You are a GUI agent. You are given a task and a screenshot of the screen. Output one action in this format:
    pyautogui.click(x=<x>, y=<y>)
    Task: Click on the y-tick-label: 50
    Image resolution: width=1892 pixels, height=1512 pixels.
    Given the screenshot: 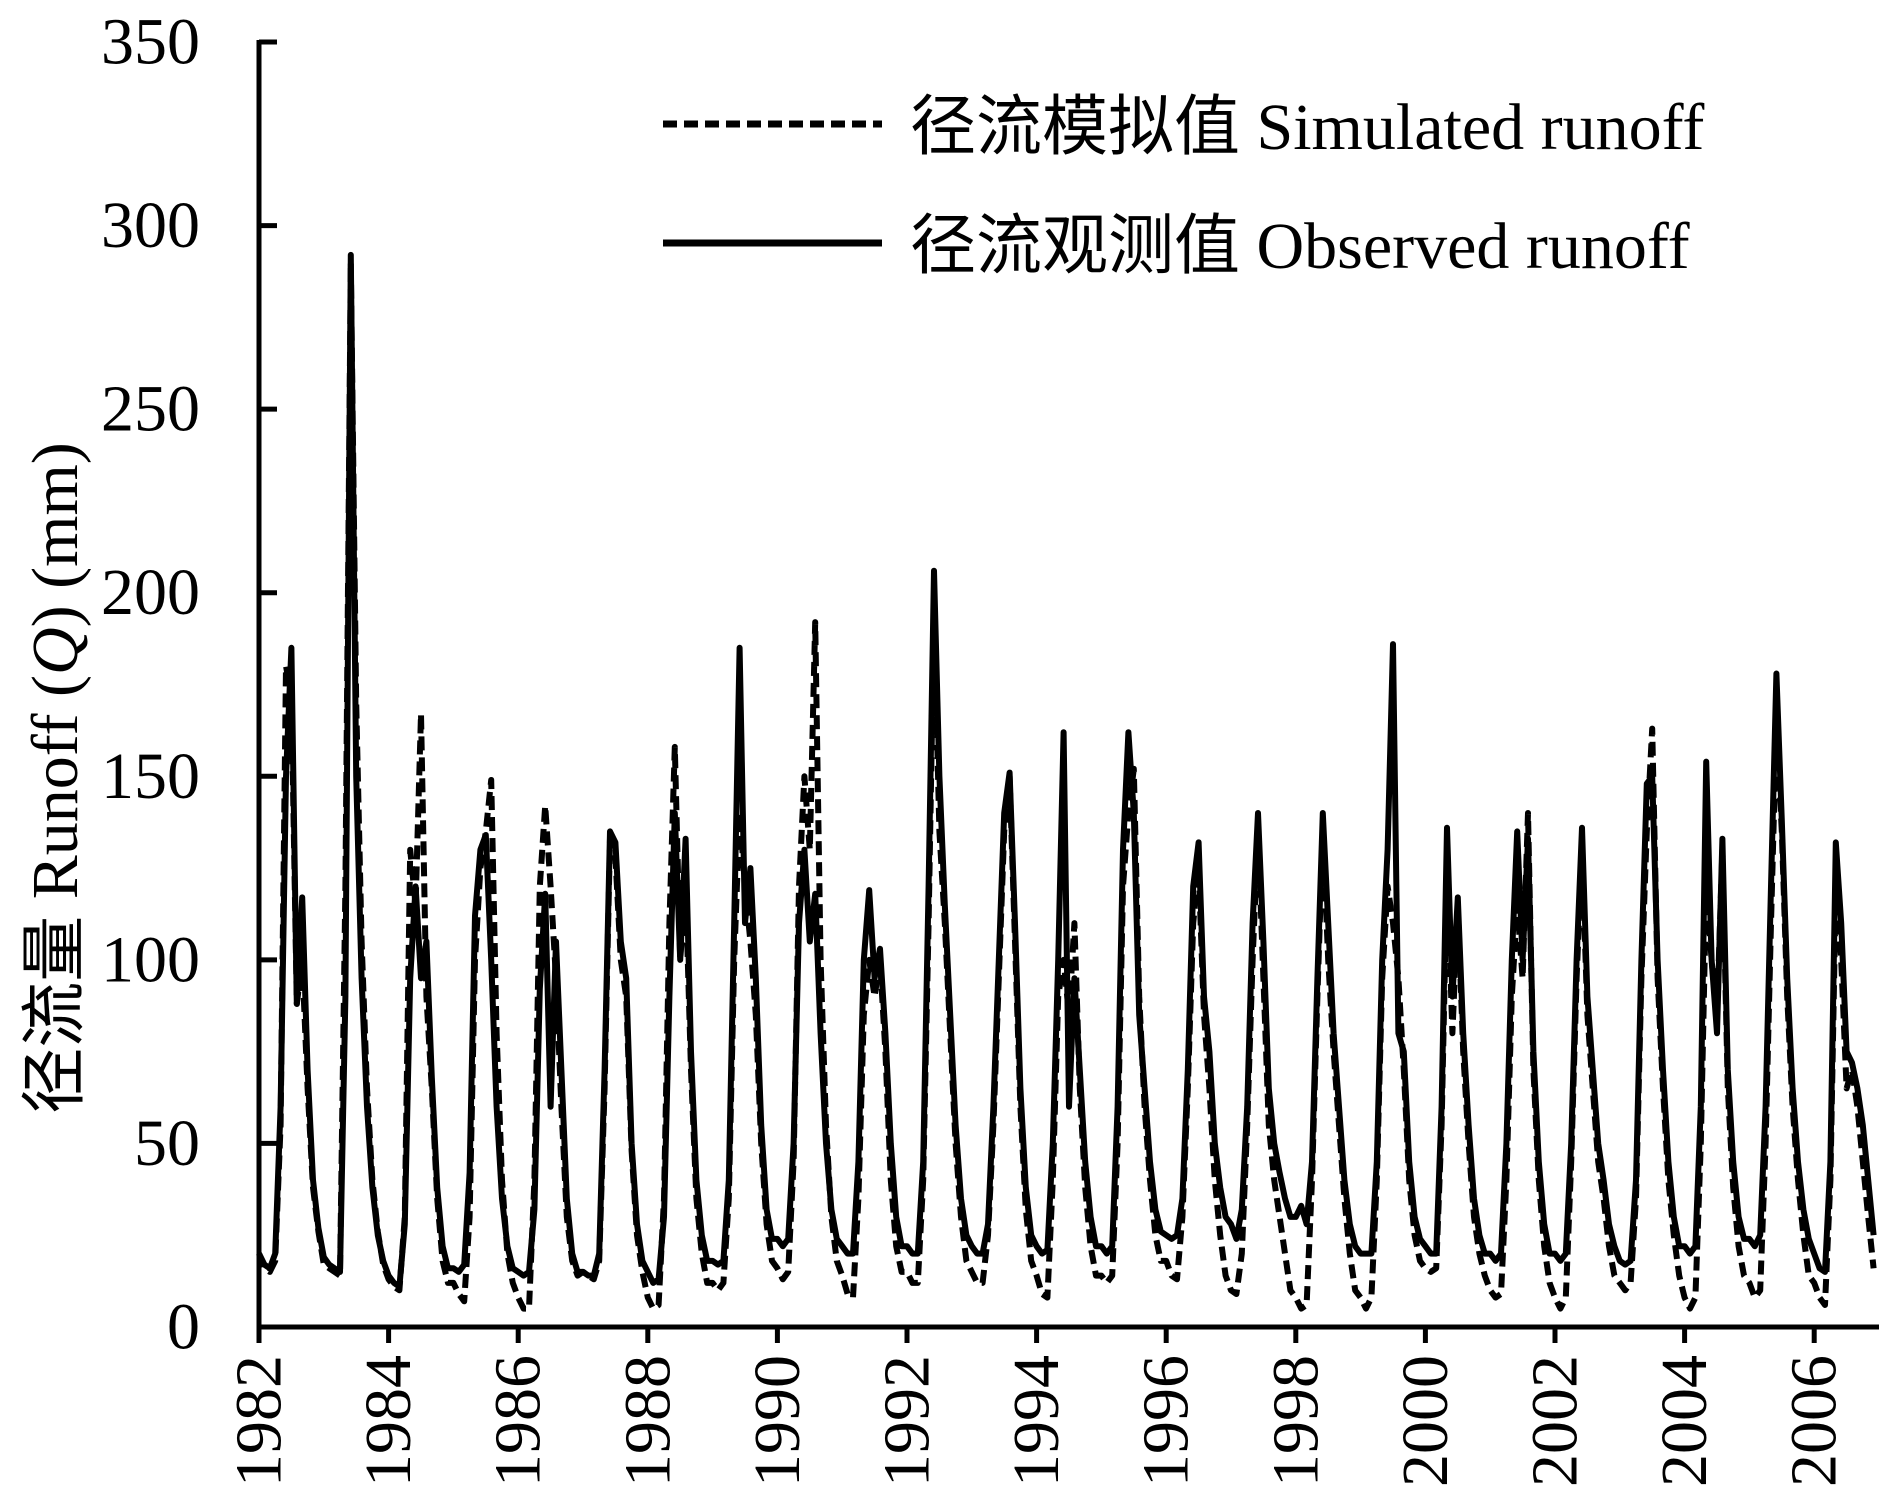 What is the action you would take?
    pyautogui.click(x=167, y=1143)
    